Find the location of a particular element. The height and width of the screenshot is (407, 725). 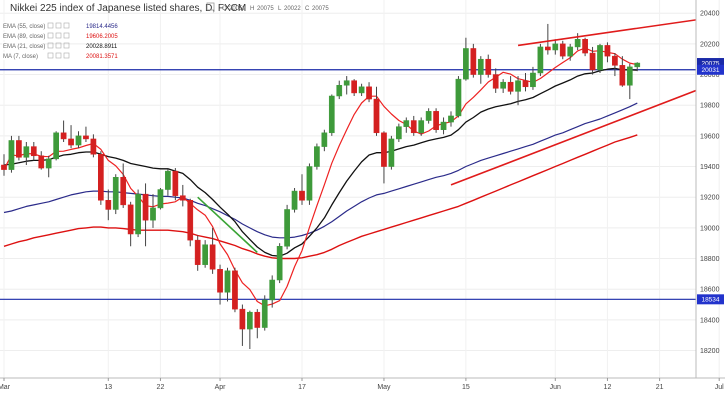

x-tick-label: Jul is located at coordinates (719, 387).